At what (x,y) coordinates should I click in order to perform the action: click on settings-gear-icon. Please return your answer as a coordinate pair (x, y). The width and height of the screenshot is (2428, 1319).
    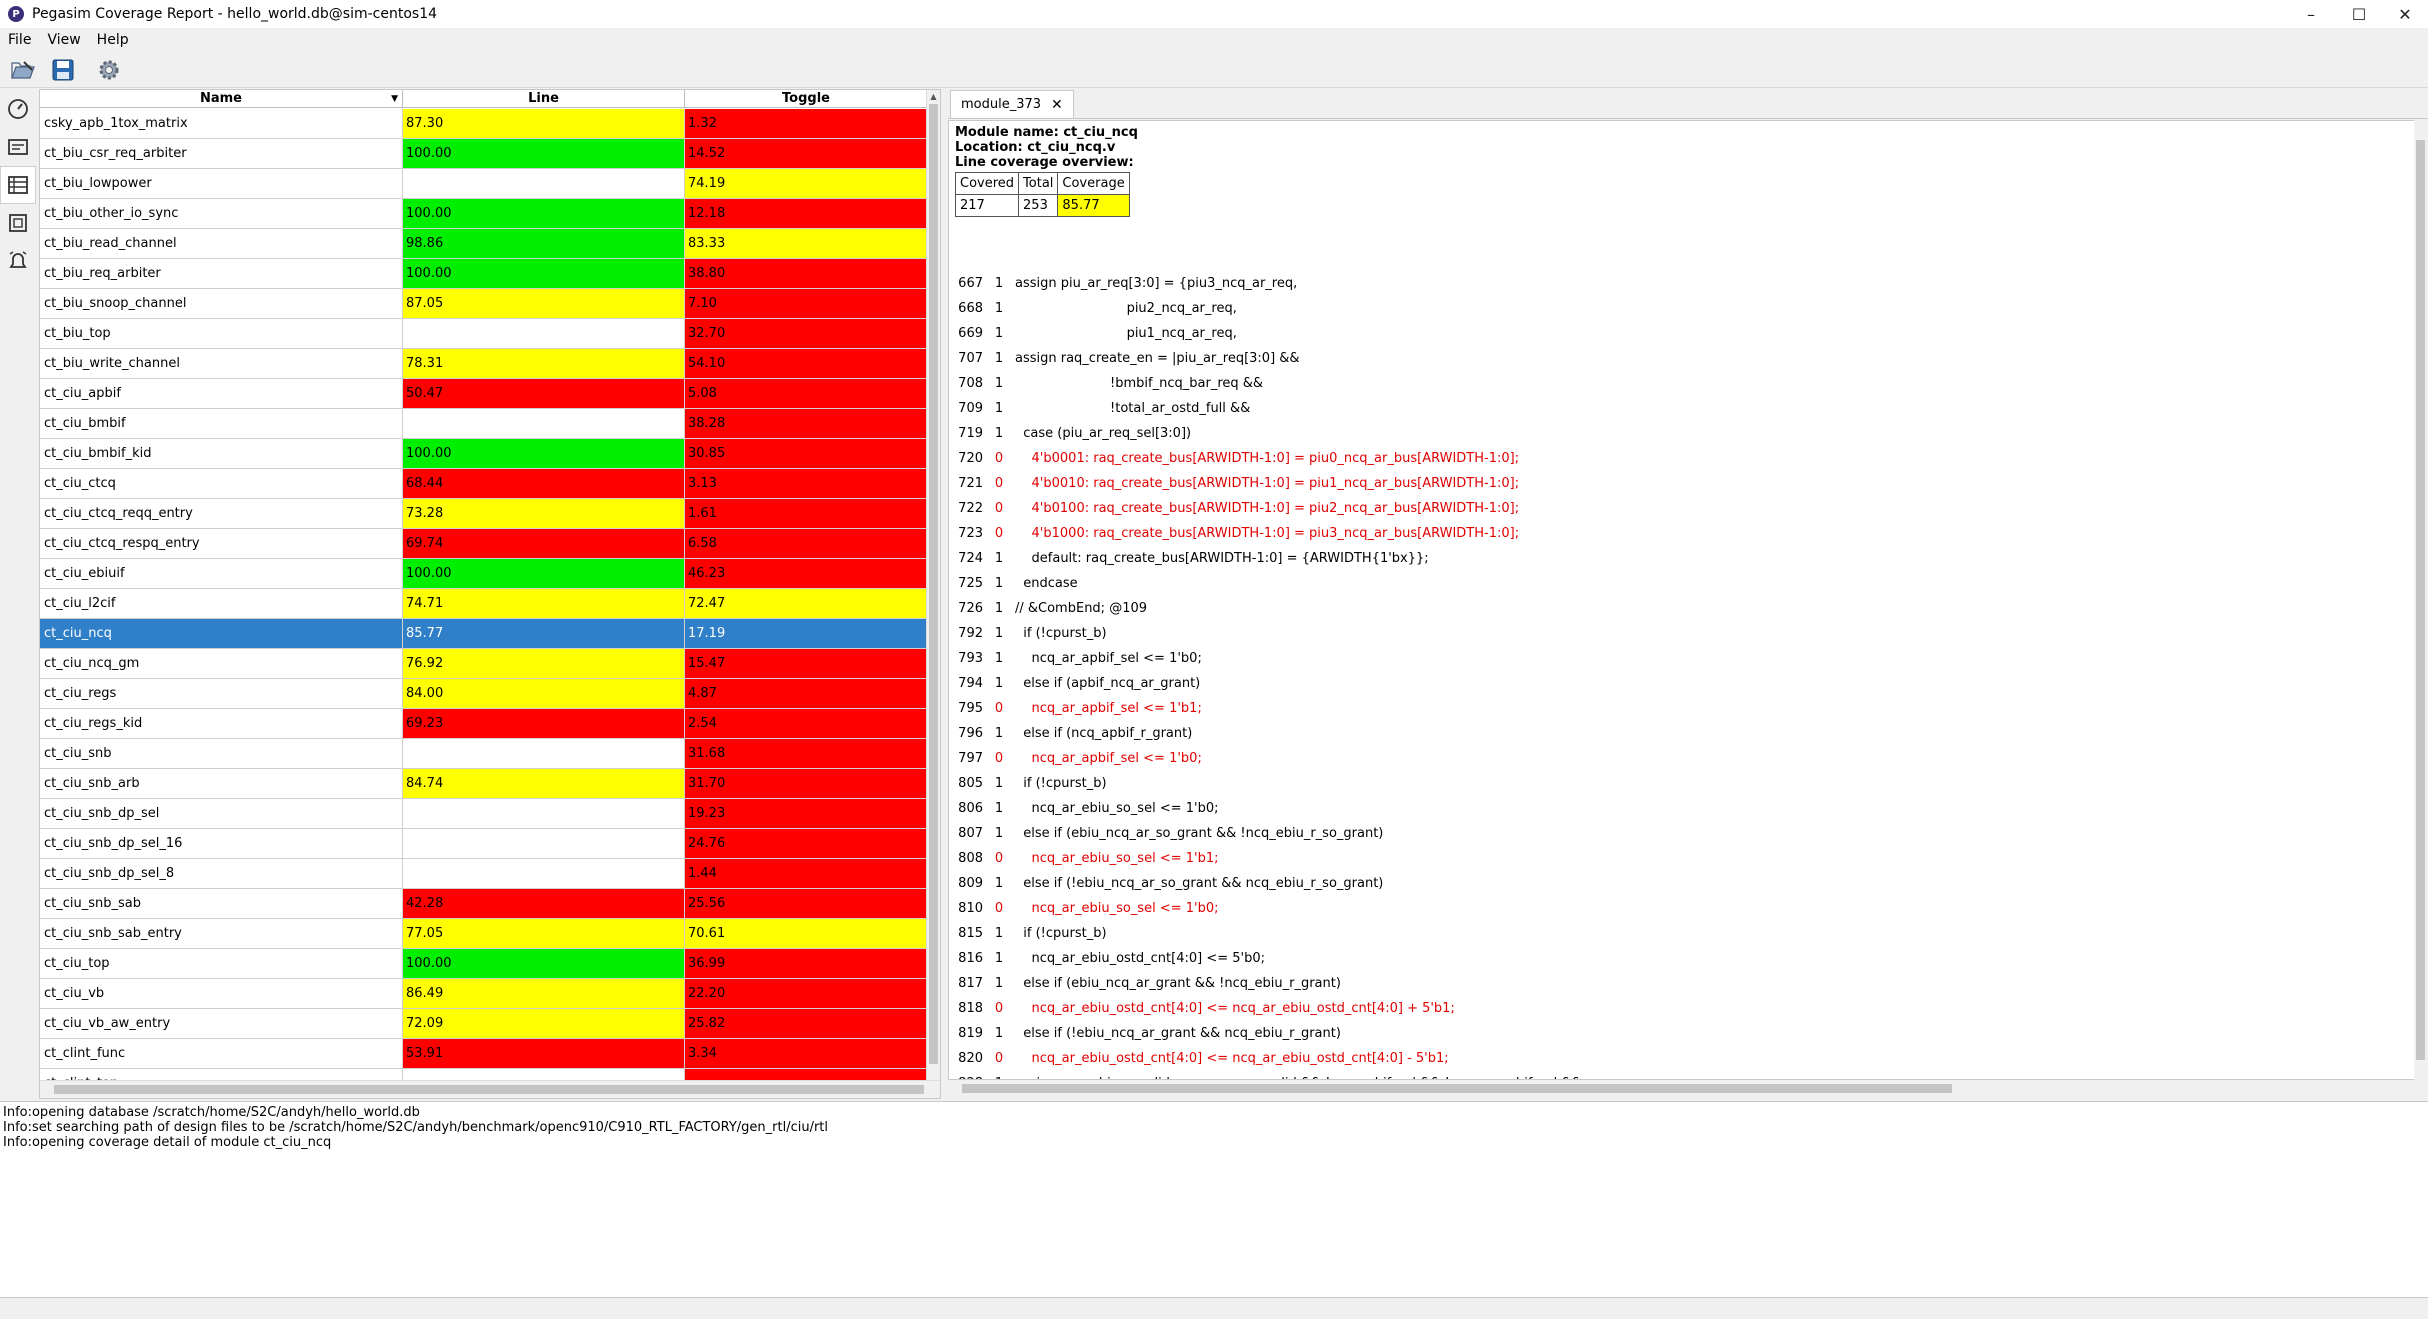
    Looking at the image, I should click on (109, 70).